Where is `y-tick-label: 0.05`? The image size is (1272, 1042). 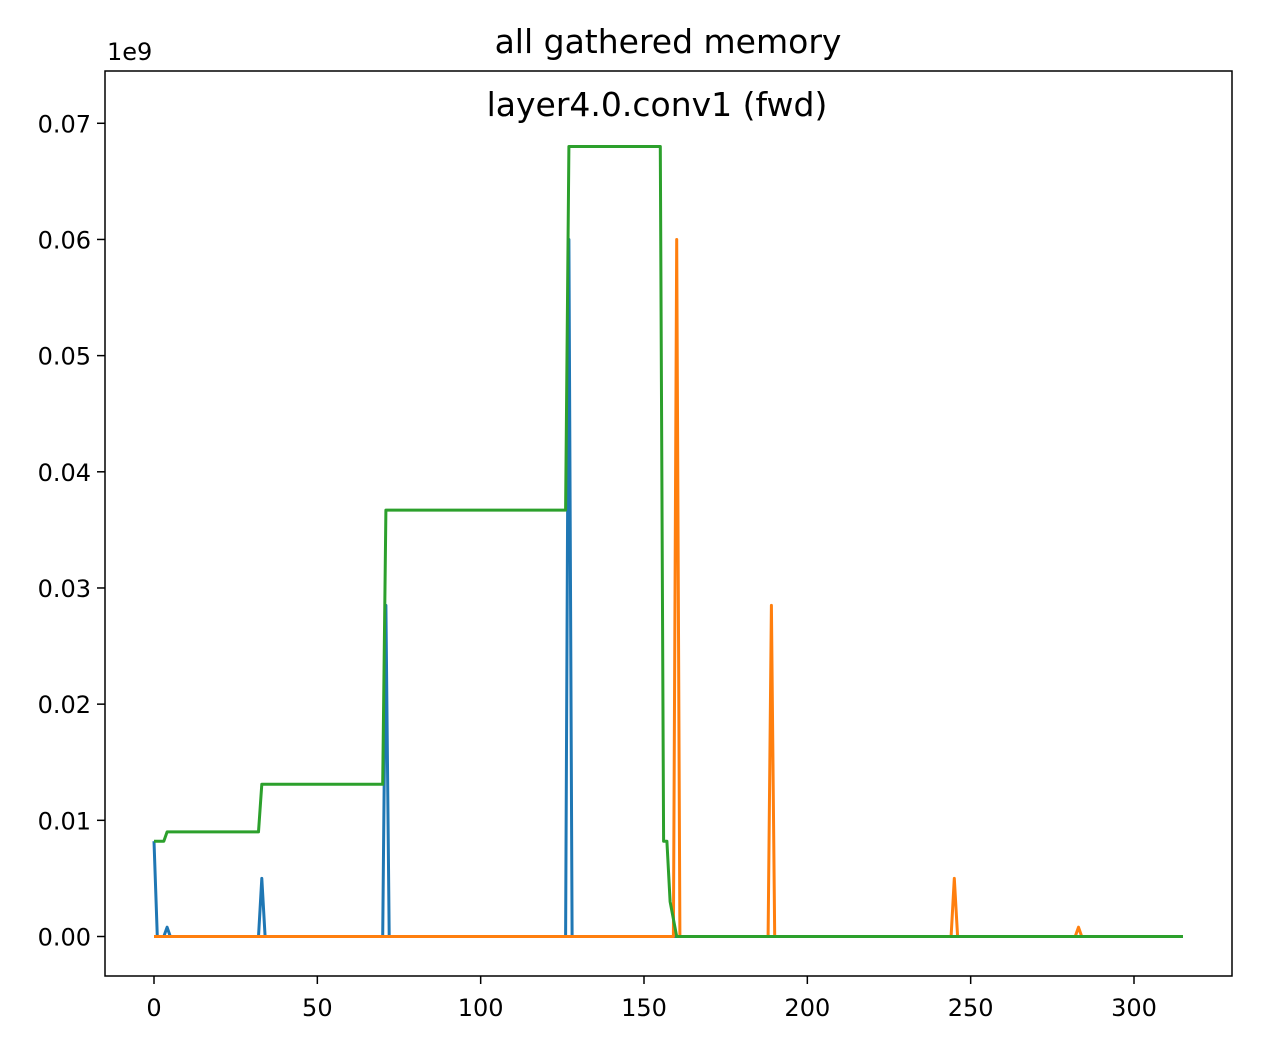
y-tick-label: 0.05 is located at coordinates (64, 357).